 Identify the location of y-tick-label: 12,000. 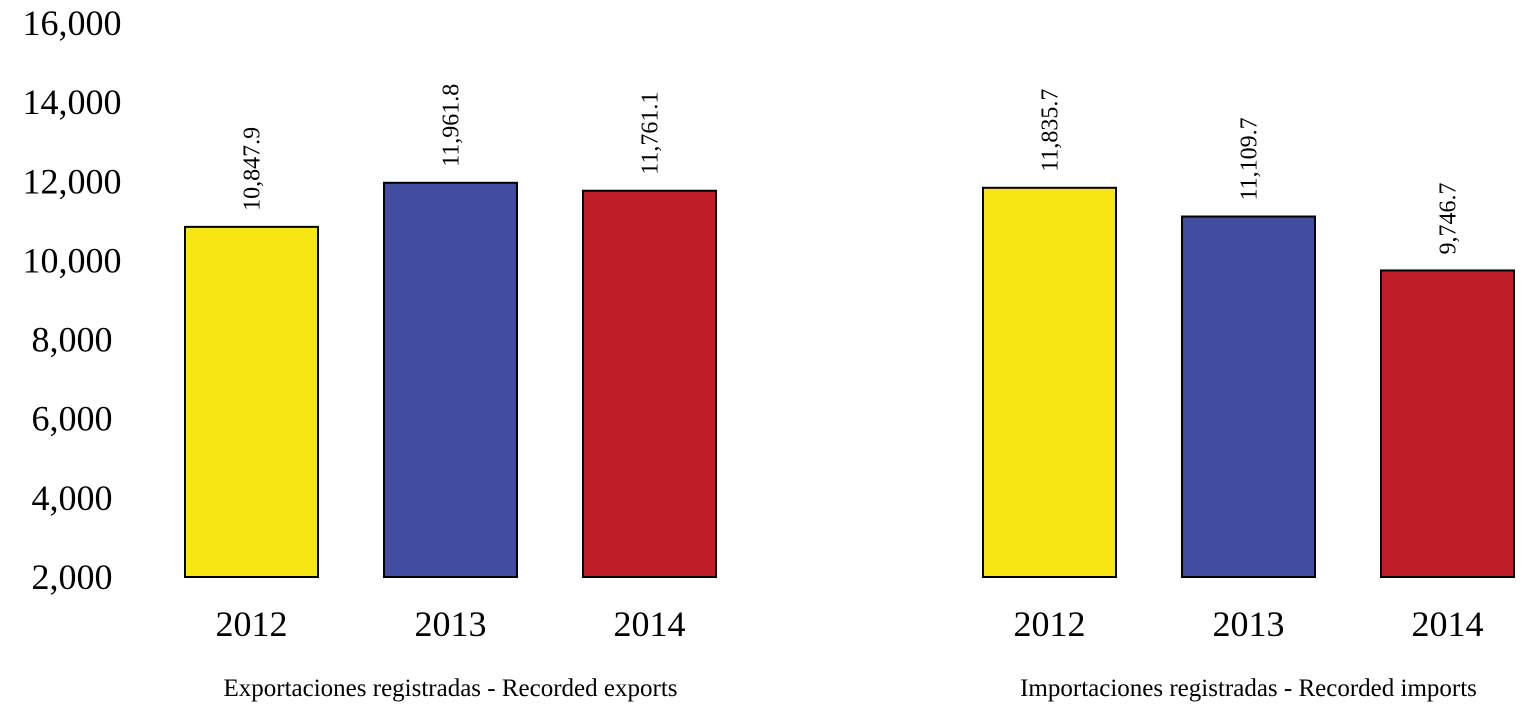
(72, 181).